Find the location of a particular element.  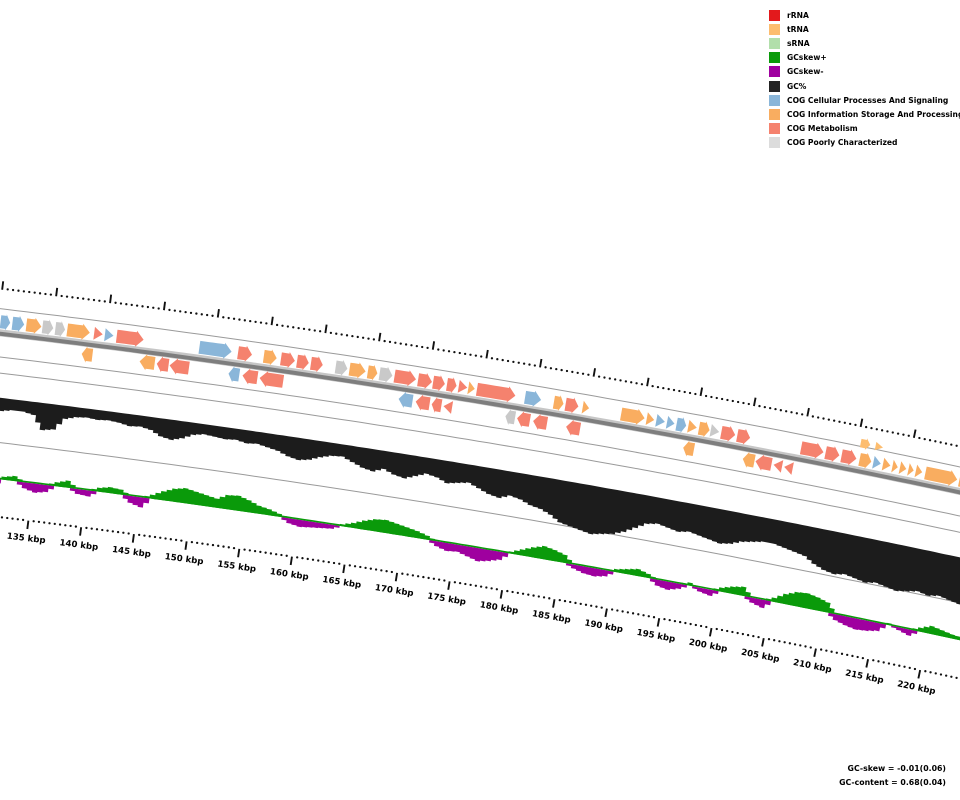

ruler-label: 135 kbp is located at coordinates (26, 539).